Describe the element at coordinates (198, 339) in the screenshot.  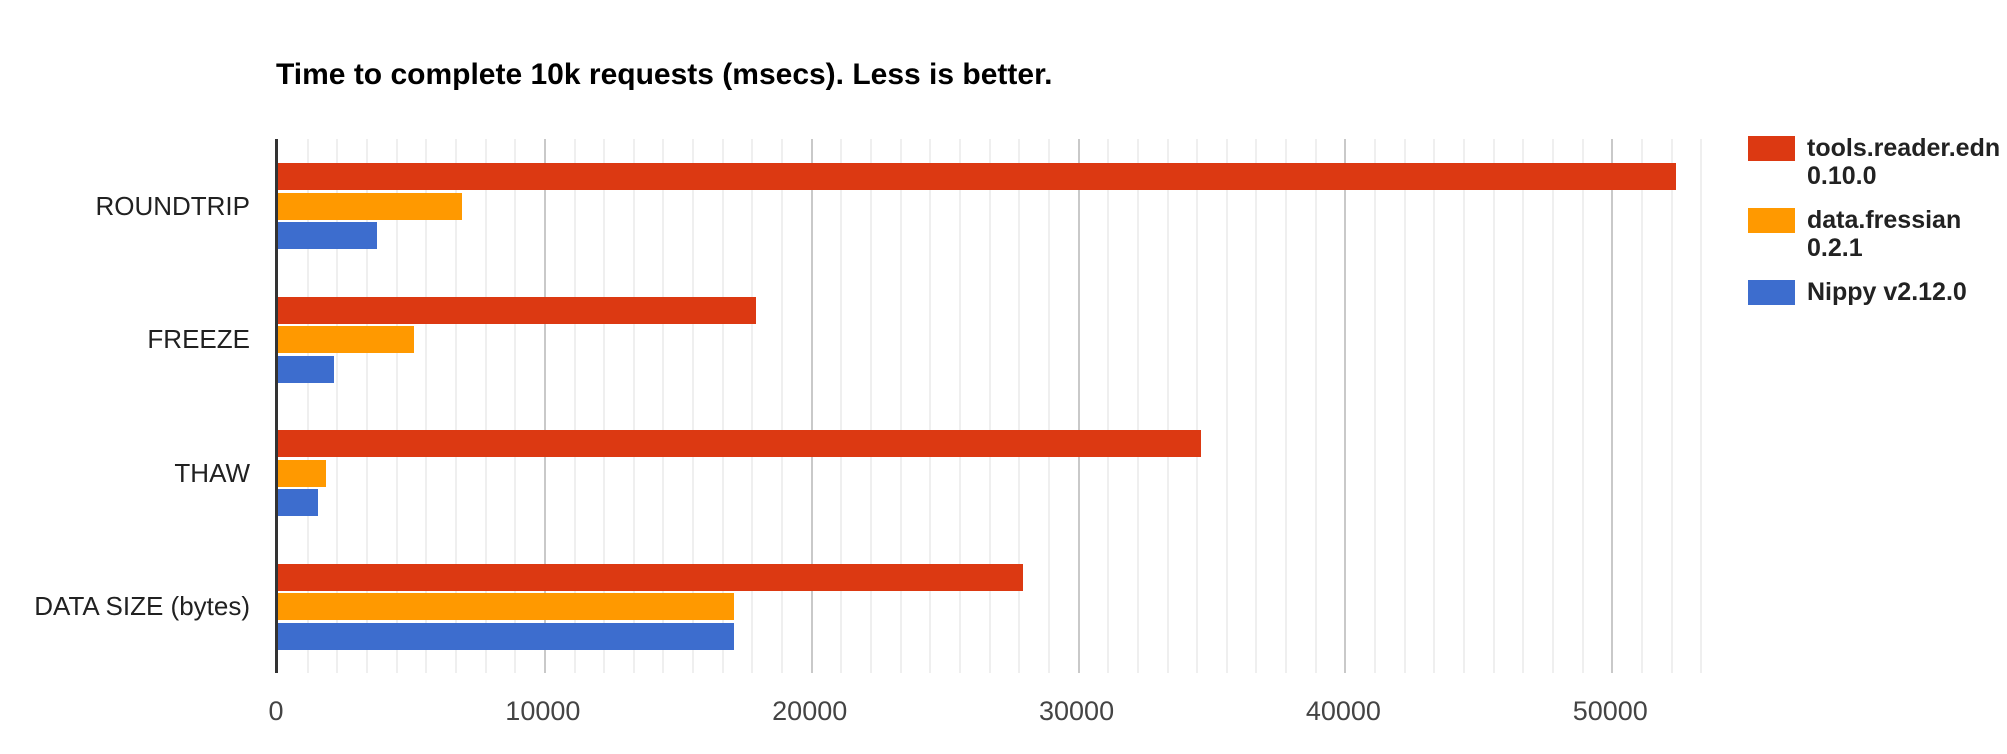
I see `category-label: FREEZE` at that location.